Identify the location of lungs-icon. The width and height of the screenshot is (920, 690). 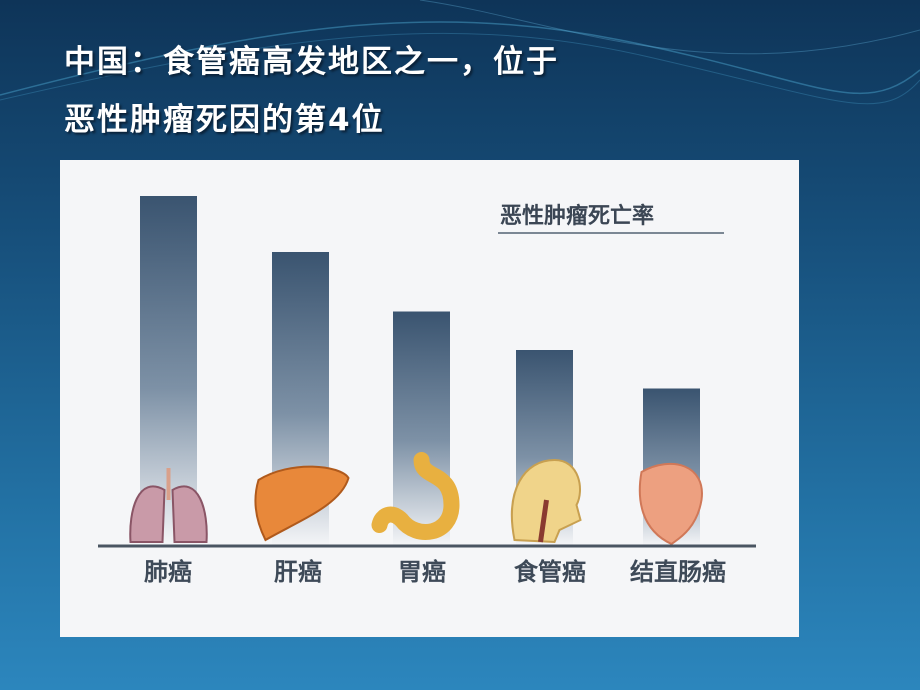
(168, 505).